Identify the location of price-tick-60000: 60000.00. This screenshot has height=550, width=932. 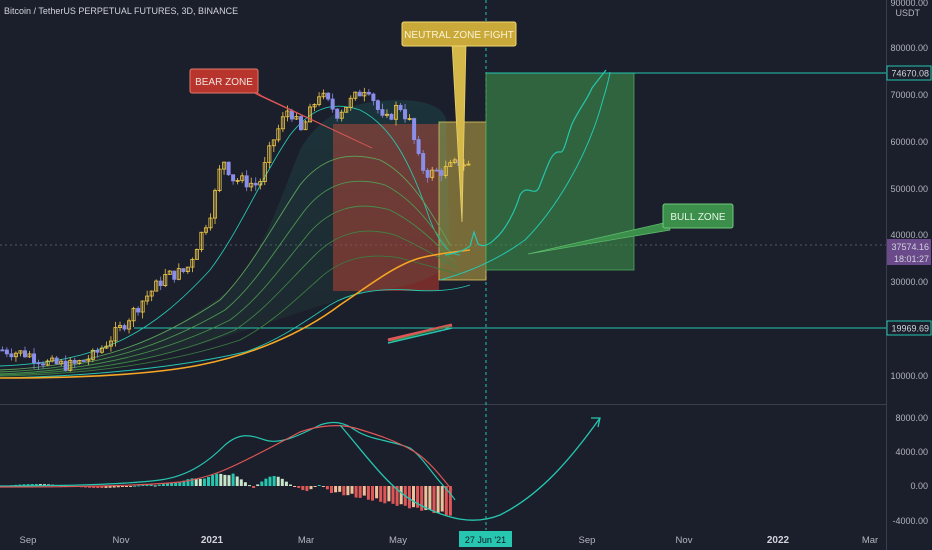
(909, 142).